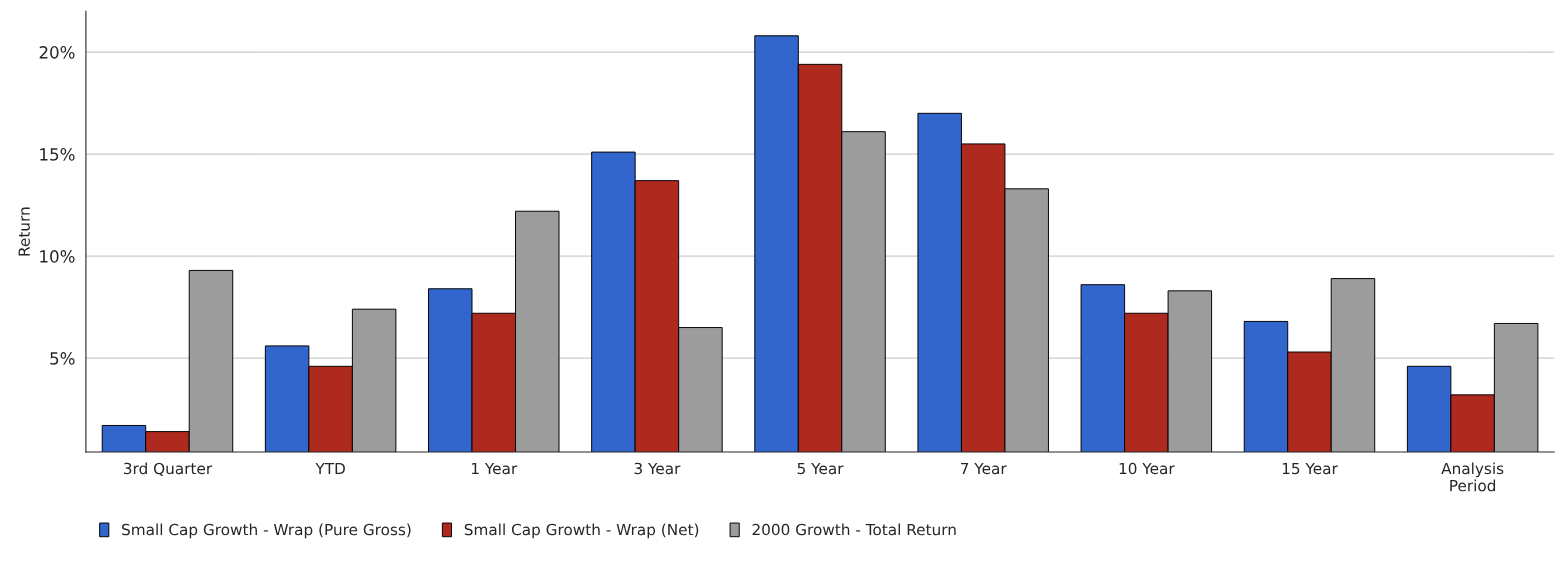  Describe the element at coordinates (24, 231) in the screenshot. I see `y-axis-title: Return` at that location.